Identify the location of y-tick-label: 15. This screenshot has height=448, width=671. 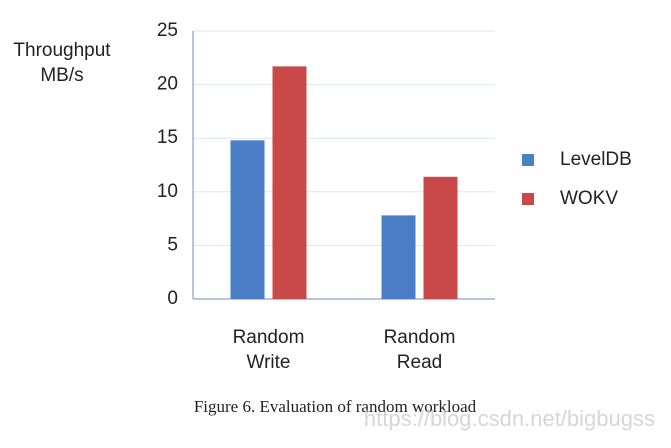
(167, 137).